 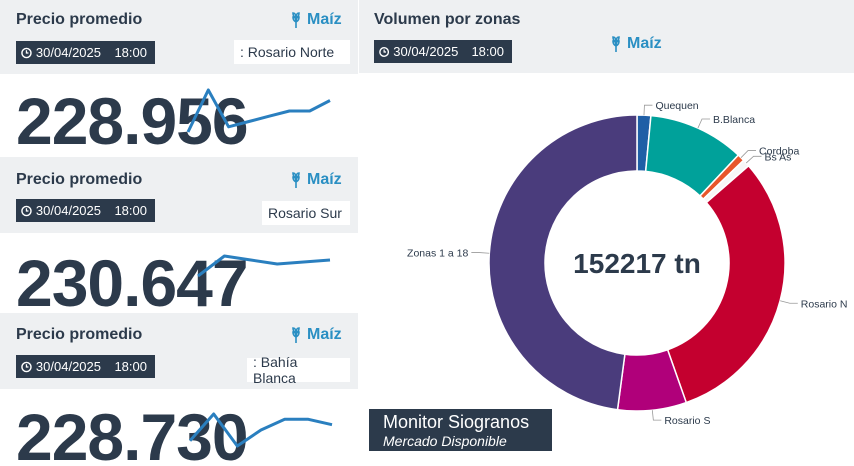 I want to click on zone-label: : Bahía Blanca, so click(x=298, y=370).